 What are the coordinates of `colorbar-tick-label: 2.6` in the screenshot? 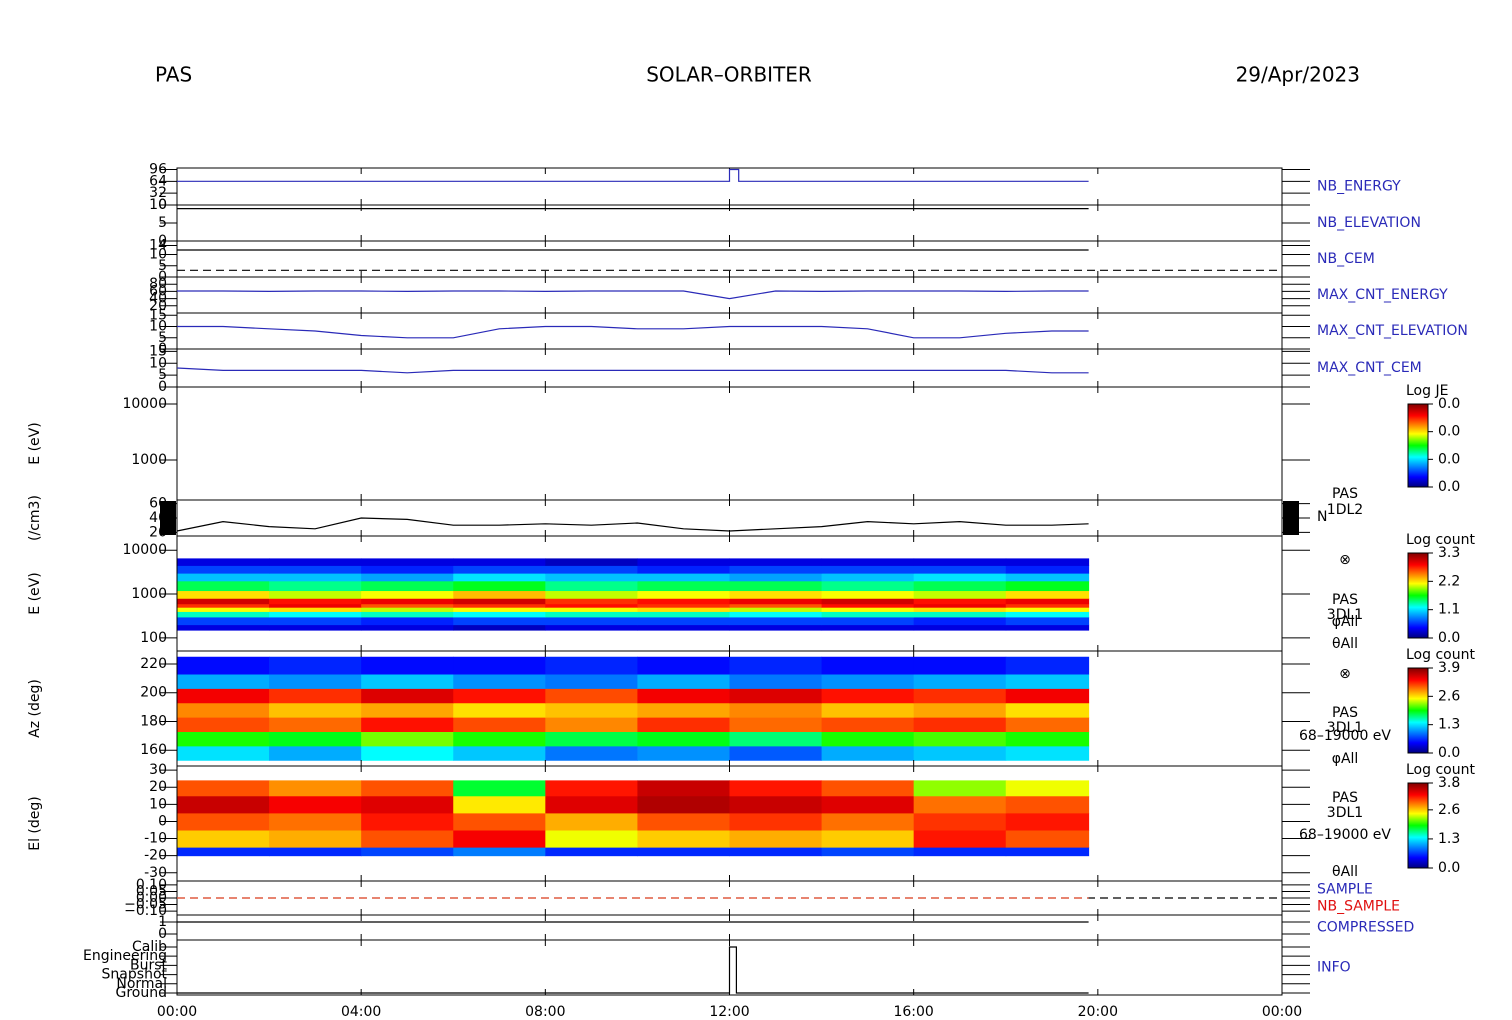 It's located at (1449, 810).